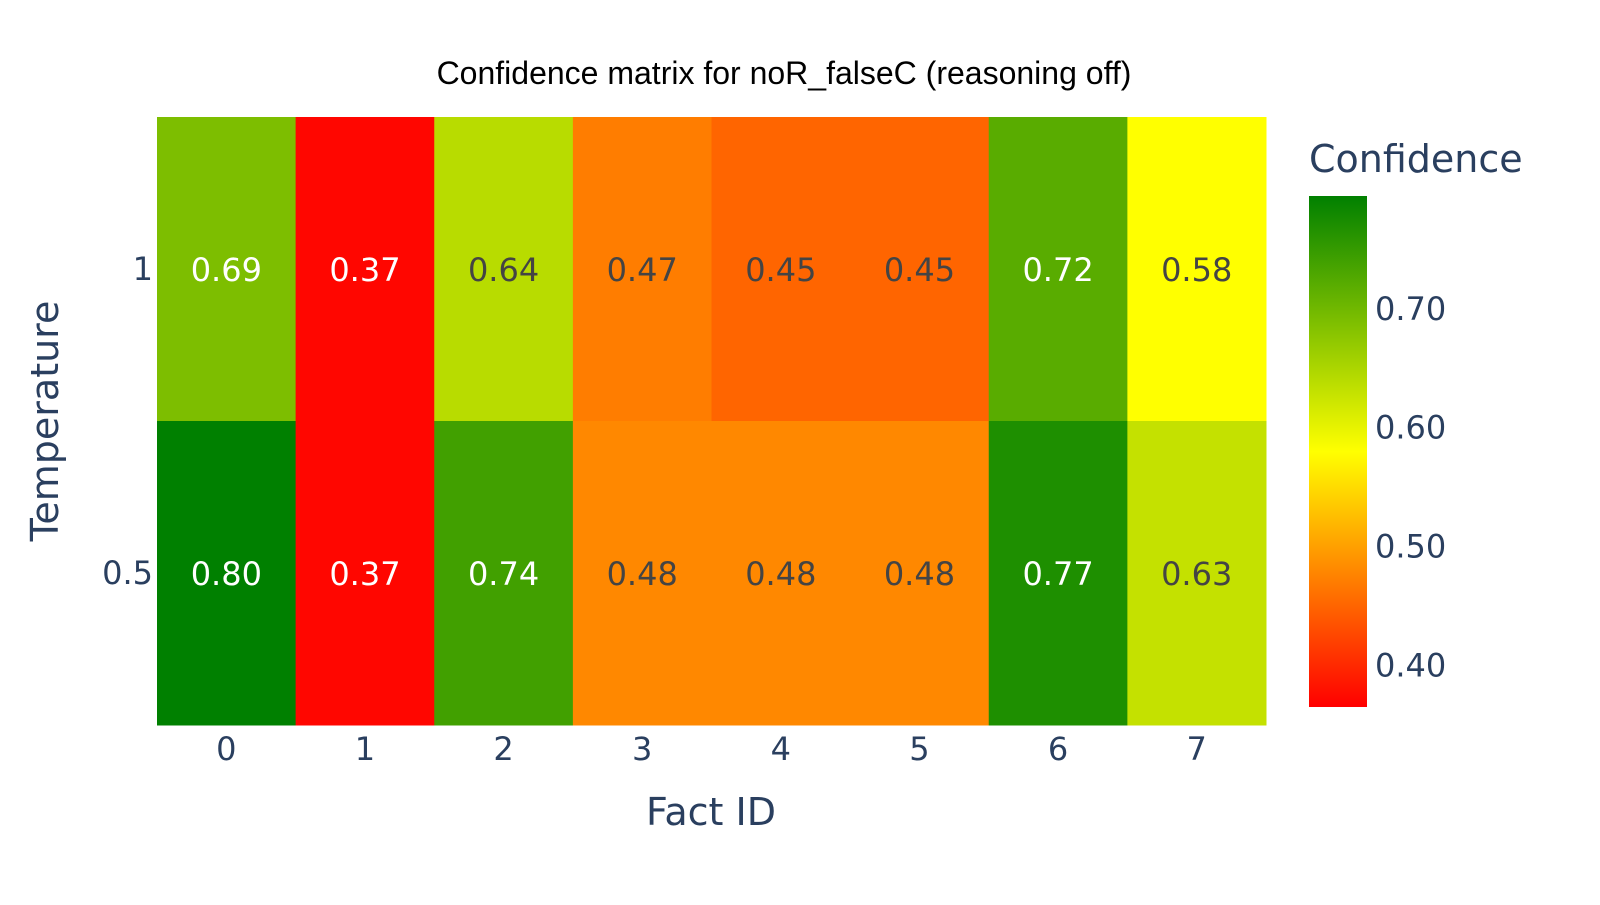  I want to click on x-axis-title: Fact ID, so click(711, 812).